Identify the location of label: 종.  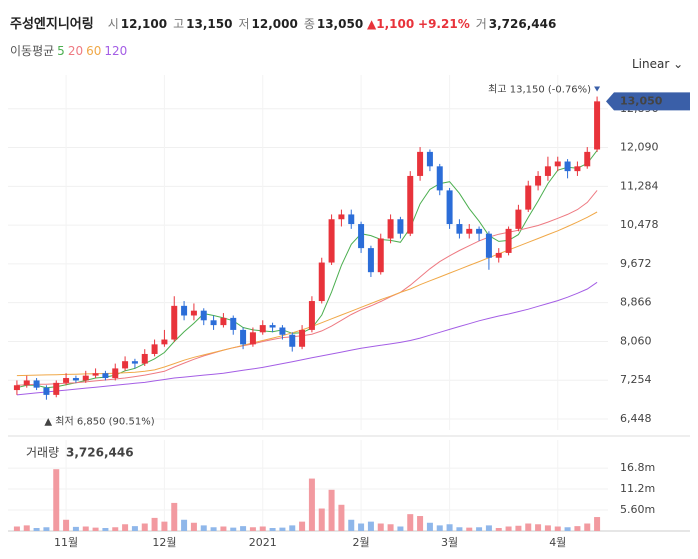
(309, 24).